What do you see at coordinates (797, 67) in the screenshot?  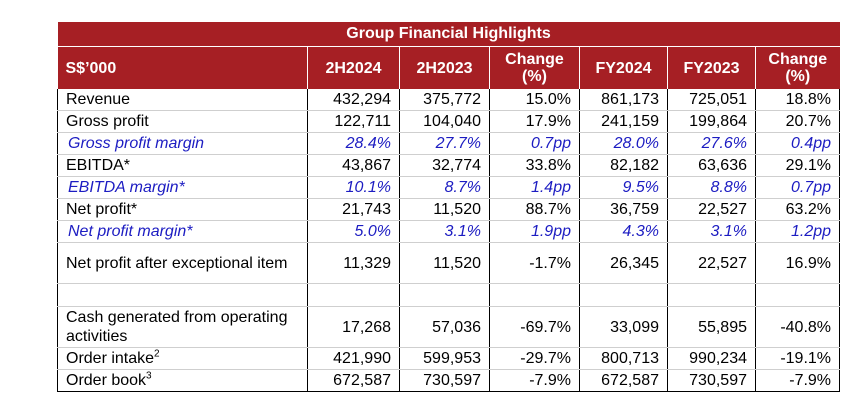 I see `column-header-full-year-change: Change (%)` at bounding box center [797, 67].